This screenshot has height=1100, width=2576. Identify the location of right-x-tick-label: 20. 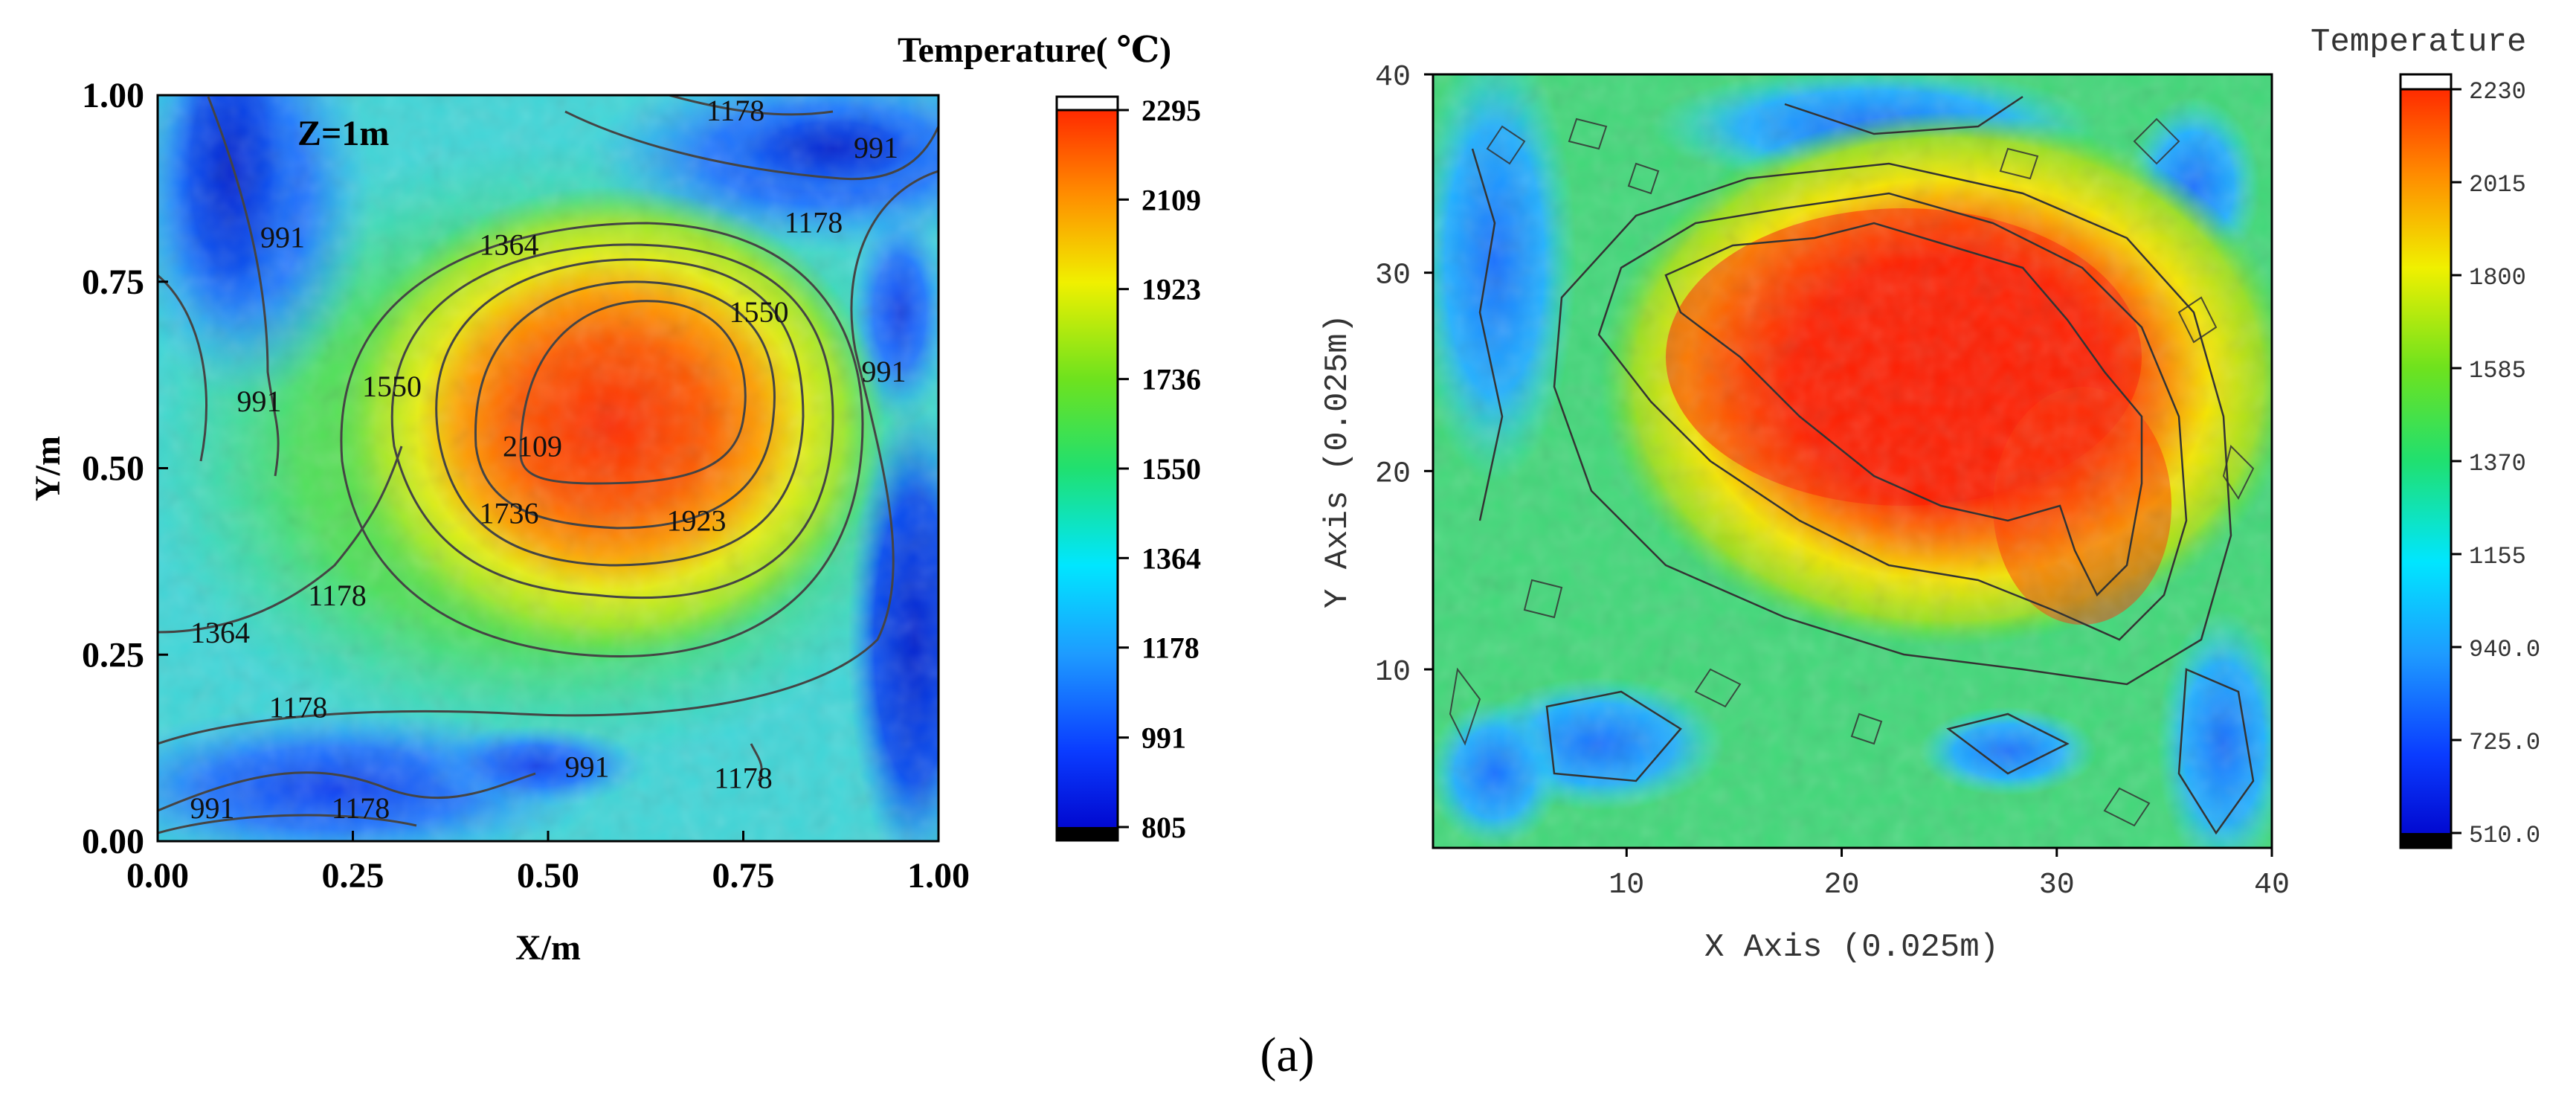
(1842, 886).